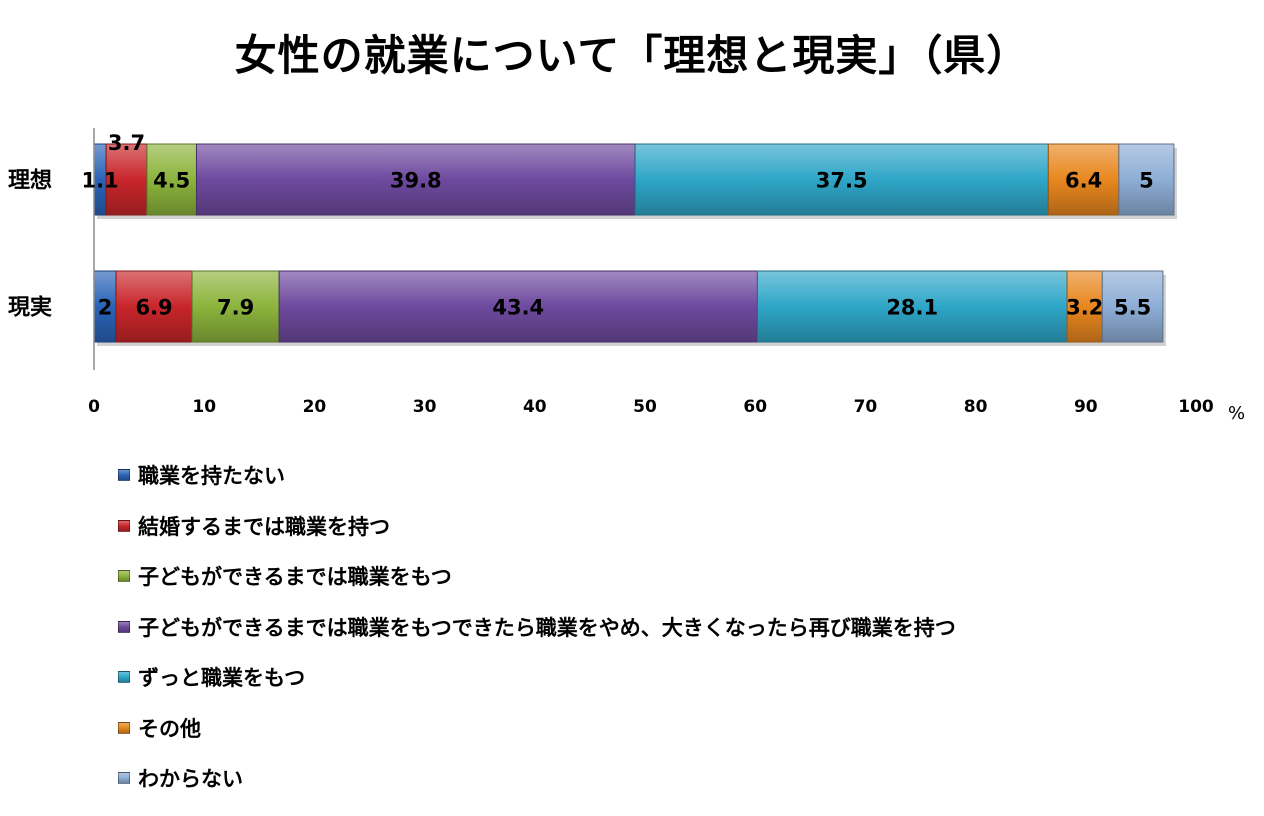  Describe the element at coordinates (537, 576) in the screenshot. I see `legend-item: 子どもができるまでは職業をもつ` at that location.